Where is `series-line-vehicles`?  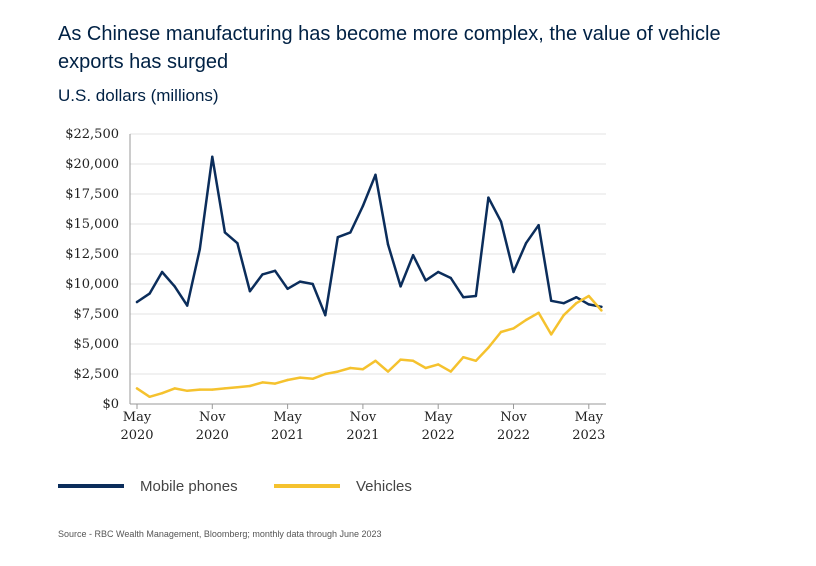 series-line-vehicles is located at coordinates (369, 346).